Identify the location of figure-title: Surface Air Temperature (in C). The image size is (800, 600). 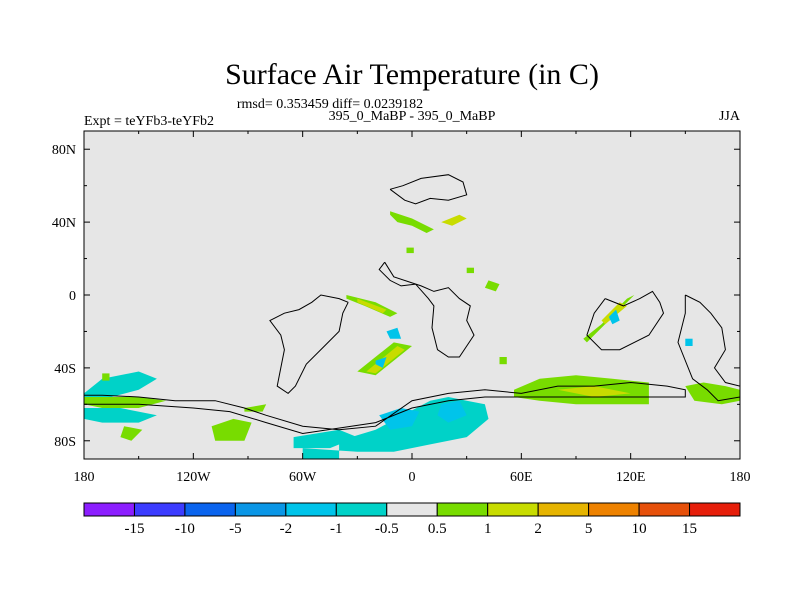
(412, 74).